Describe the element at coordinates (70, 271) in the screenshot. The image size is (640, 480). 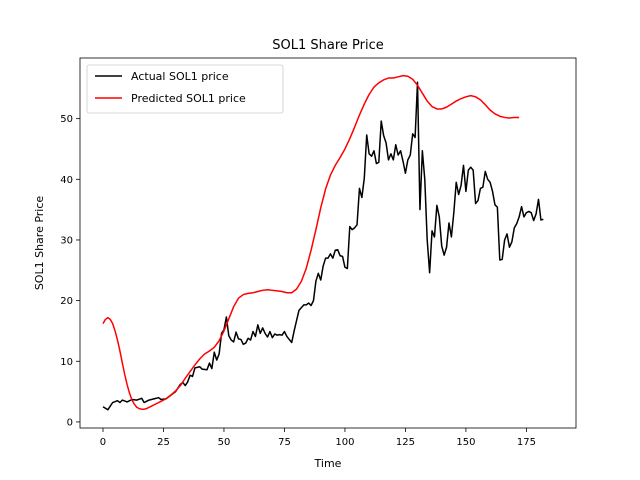
I see `y-axis-ticks: 0 10 20 30 40 50` at that location.